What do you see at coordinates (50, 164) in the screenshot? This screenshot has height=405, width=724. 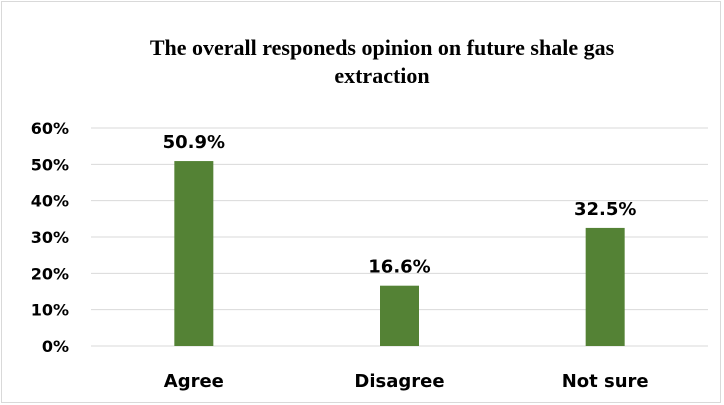 I see `y-tick-label: 50%` at bounding box center [50, 164].